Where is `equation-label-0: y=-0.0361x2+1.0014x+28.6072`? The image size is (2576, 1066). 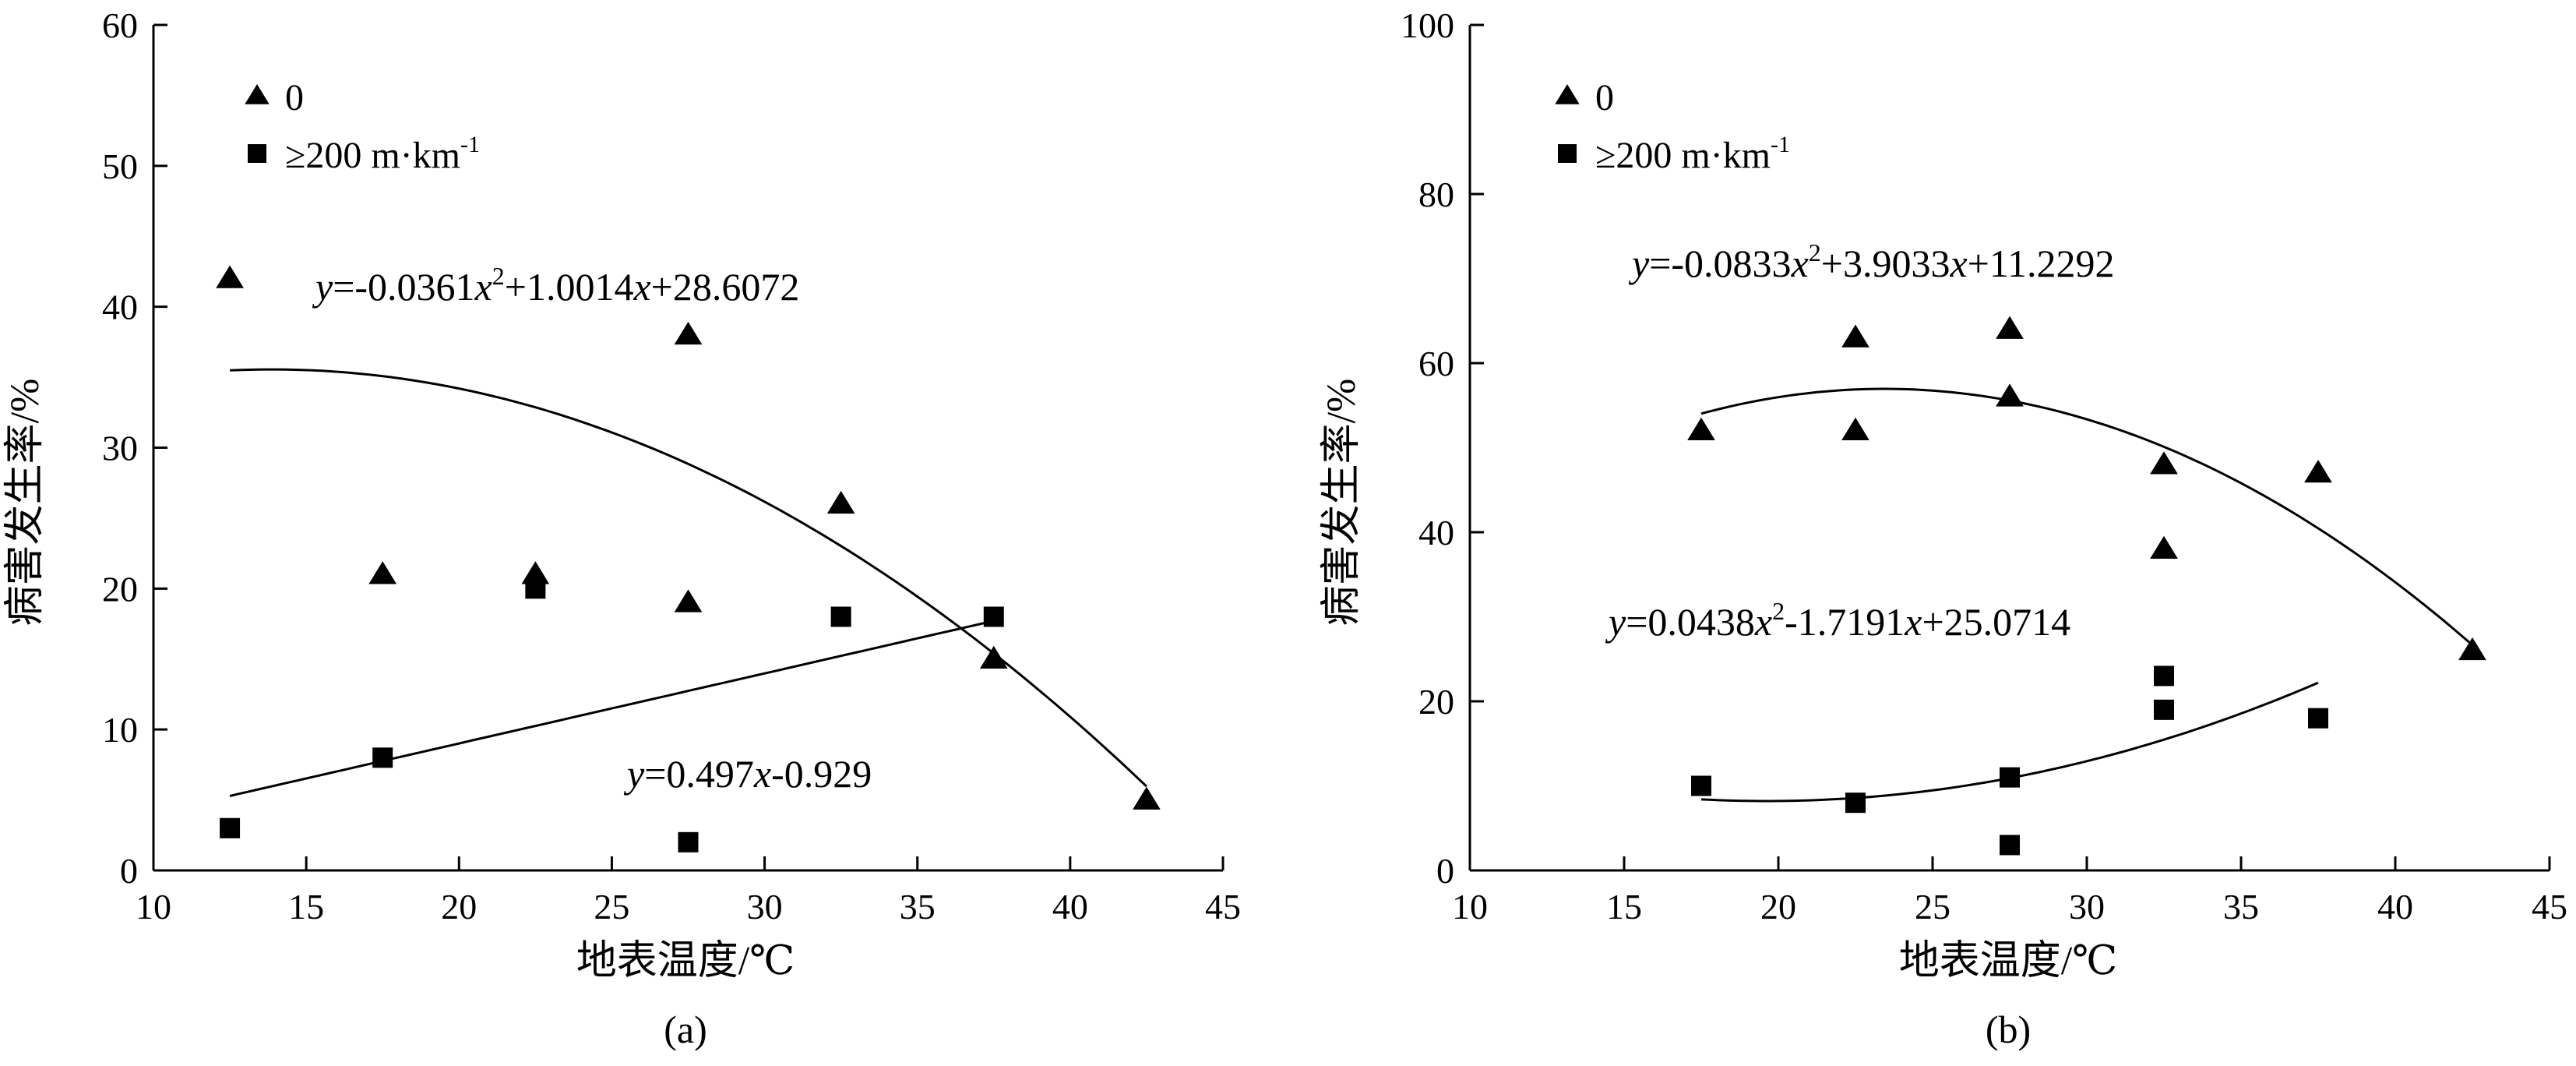 equation-label-0: y=-0.0361x2+1.0014x+28.6072 is located at coordinates (555, 285).